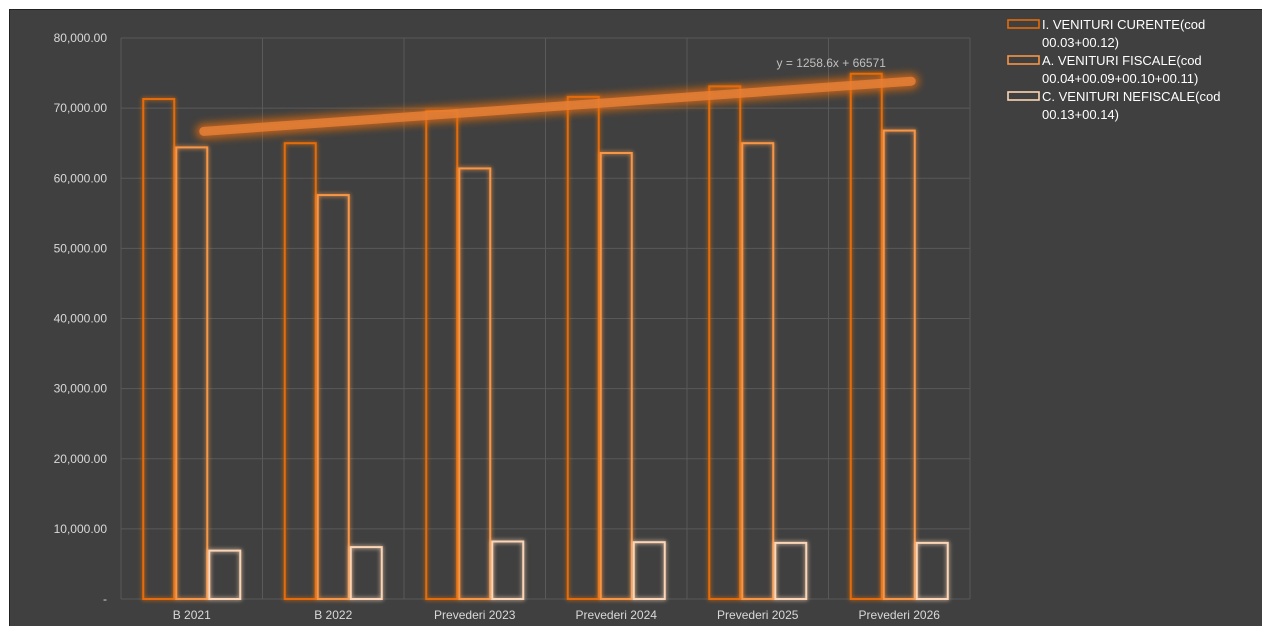  What do you see at coordinates (81, 178) in the screenshot?
I see `y-tick-label: 60,000.00` at bounding box center [81, 178].